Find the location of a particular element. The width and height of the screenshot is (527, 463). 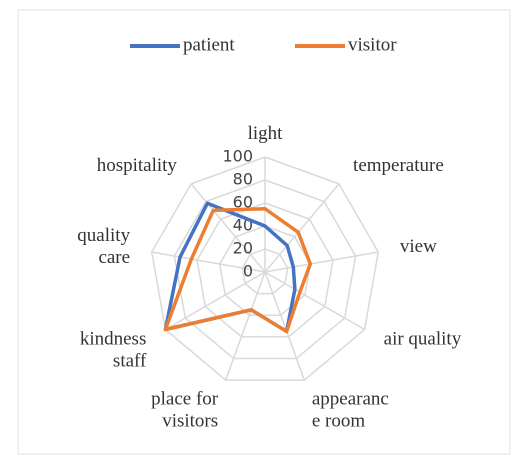

label-line: care is located at coordinates (114, 258).